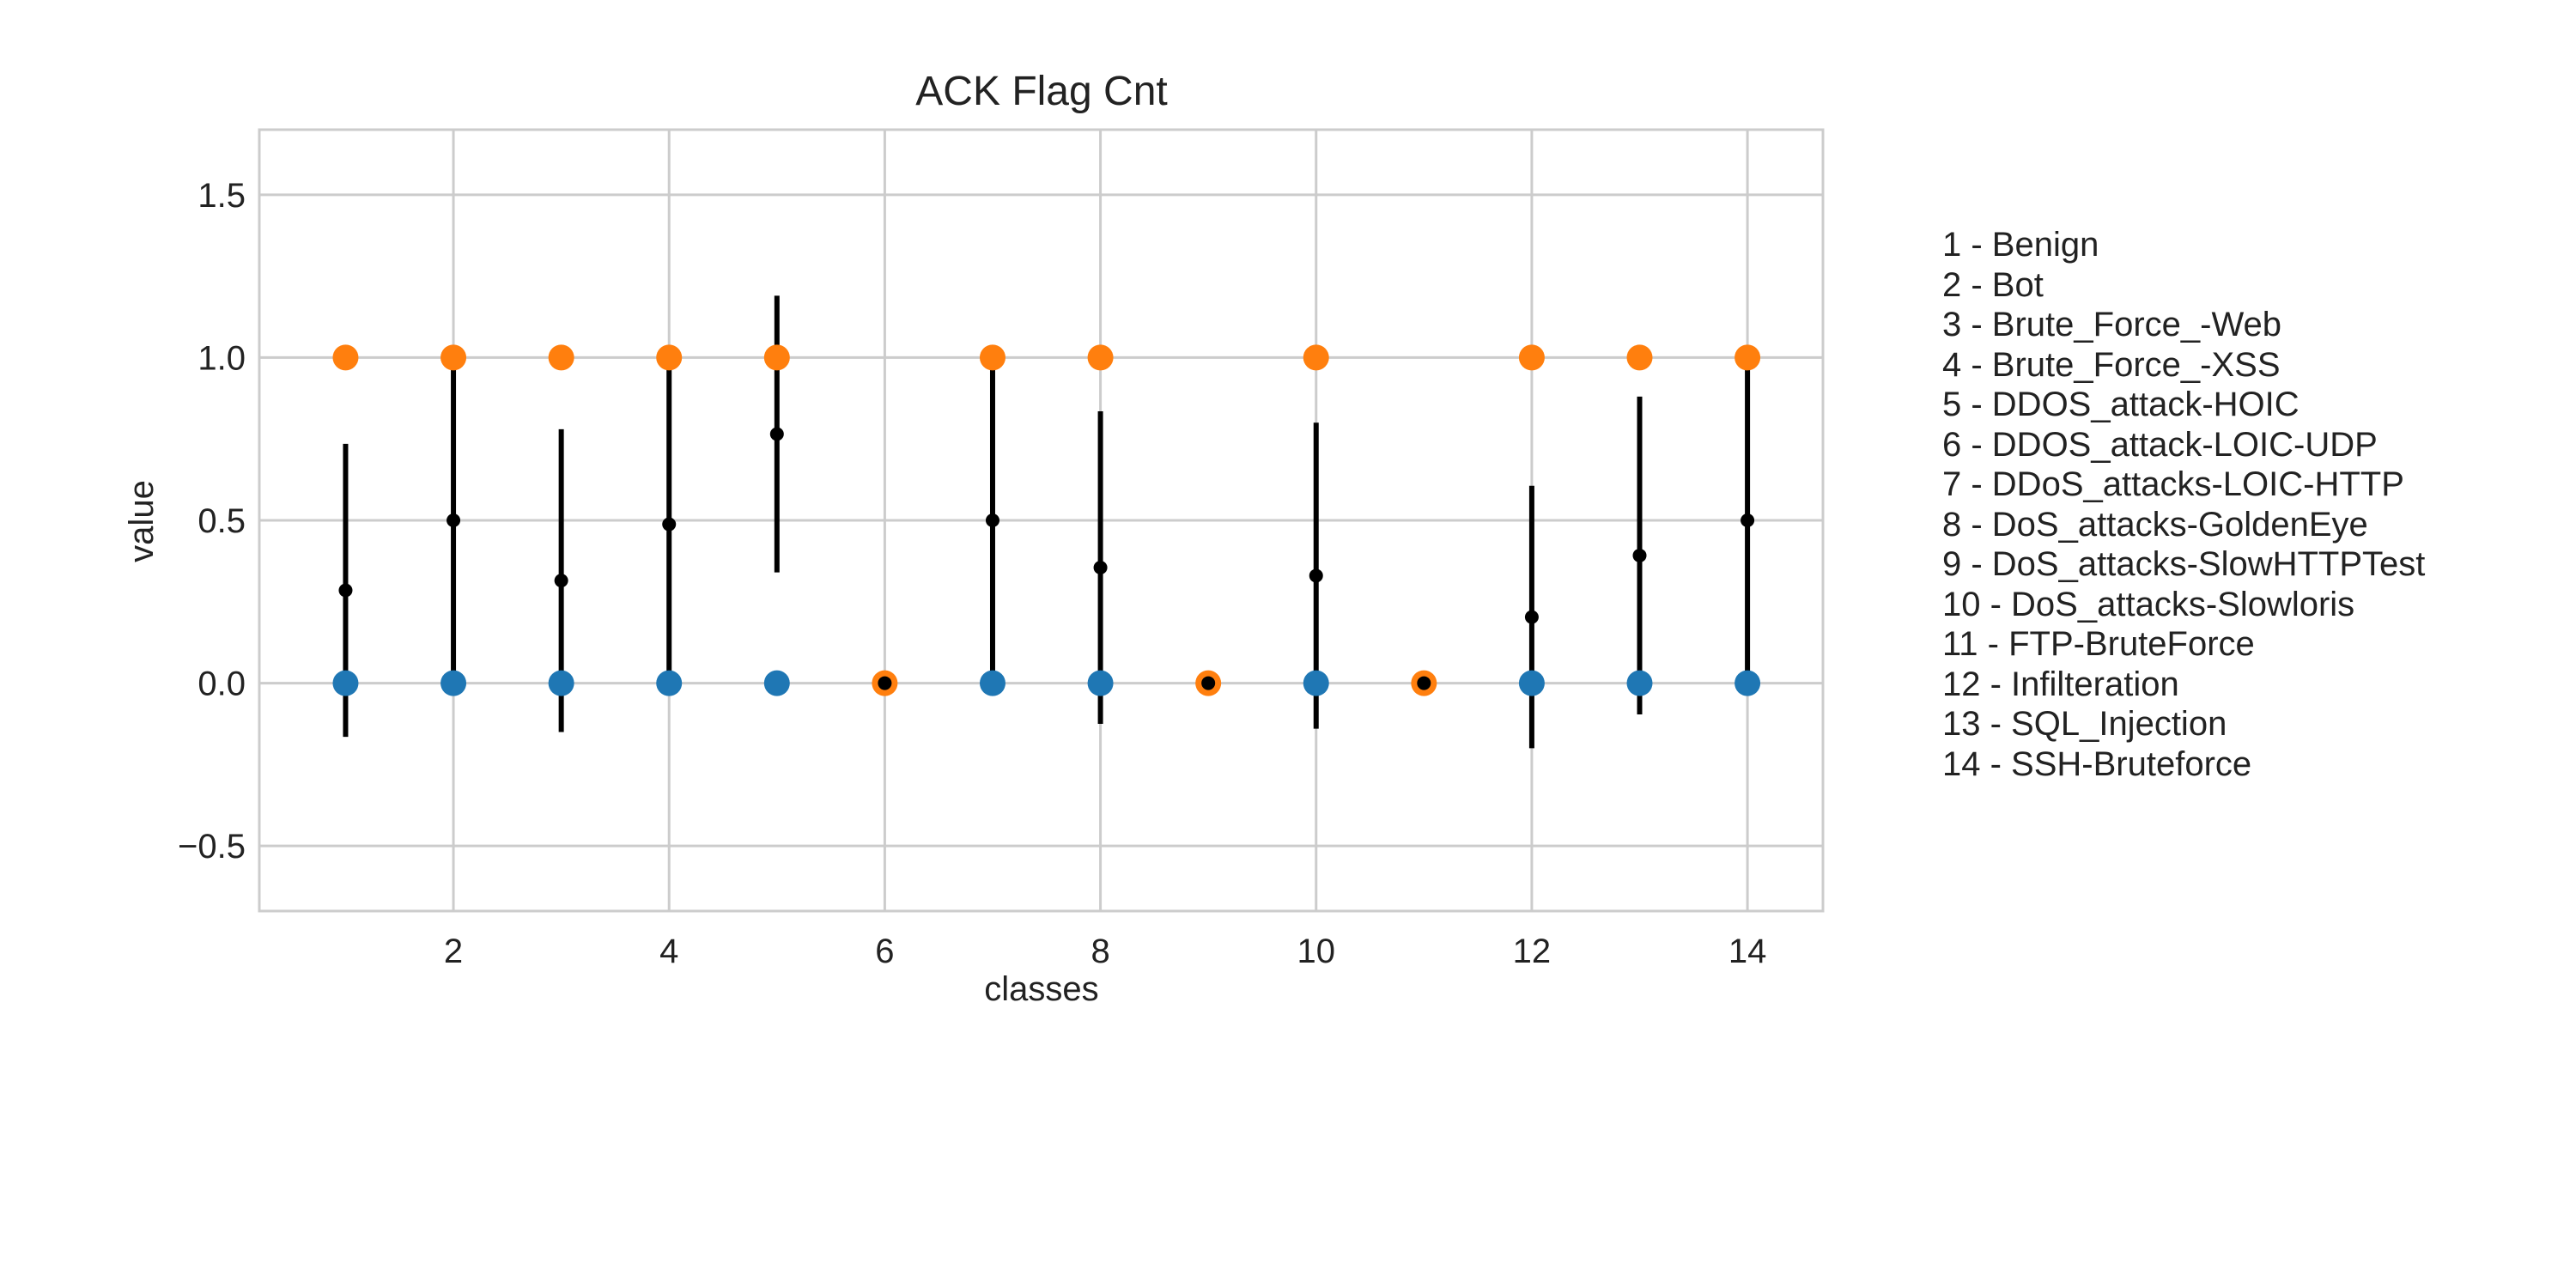 The height and width of the screenshot is (1288, 2576). I want to click on x-tick-labels: 2 4 6 8 10 12 14, so click(1105, 951).